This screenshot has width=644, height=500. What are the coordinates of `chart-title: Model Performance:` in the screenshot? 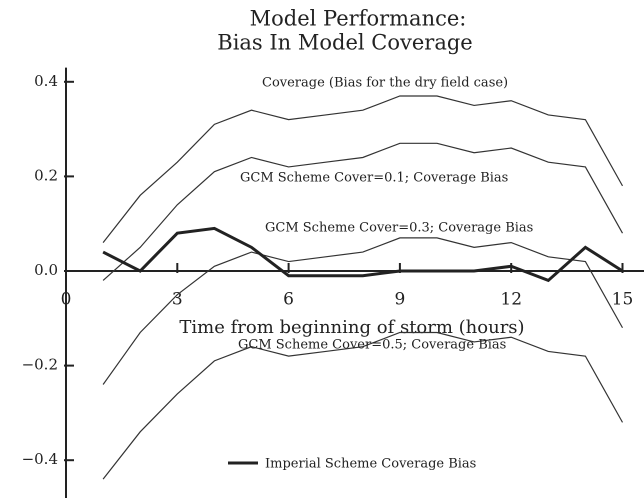 It's located at (358, 19).